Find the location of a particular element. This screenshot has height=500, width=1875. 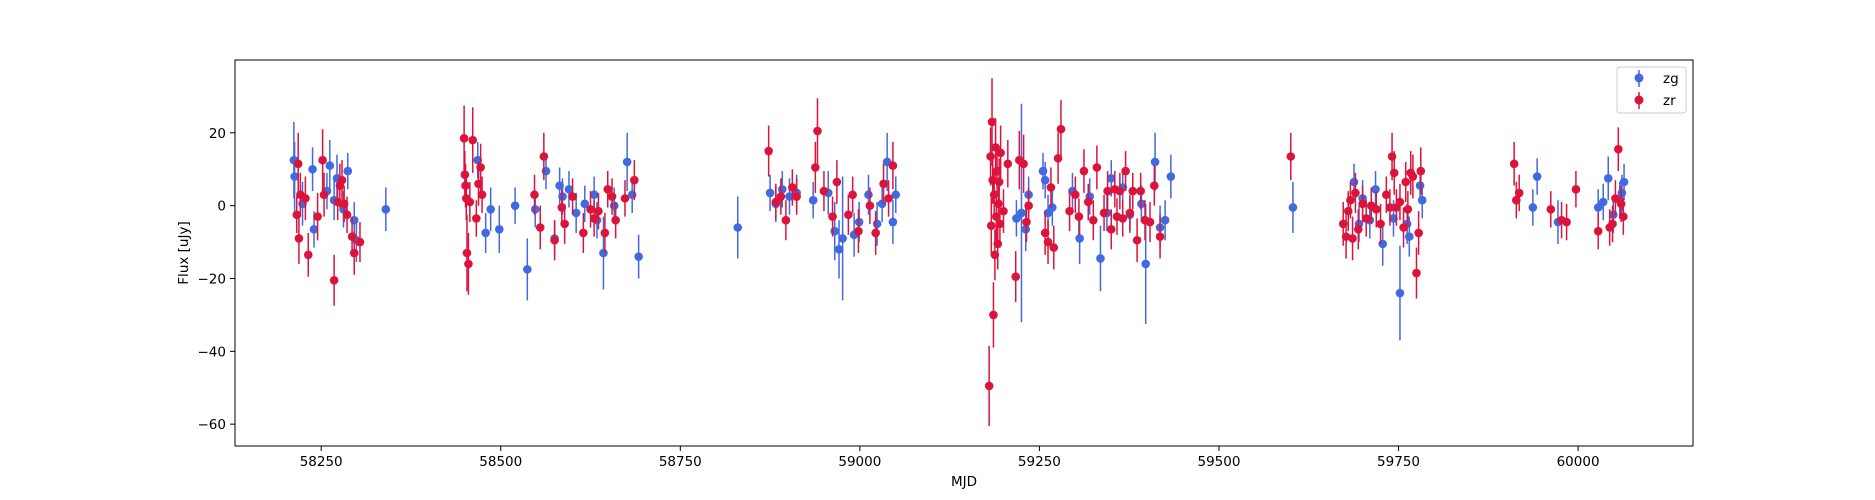

x-tick-label: 59500 is located at coordinates (1218, 462).